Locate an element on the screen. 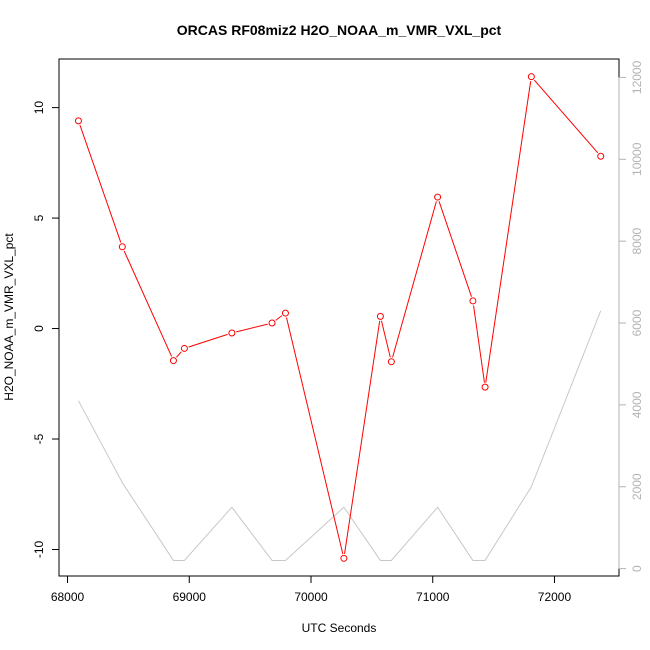 This screenshot has width=650, height=650. x-tick-label: 71000 is located at coordinates (433, 597).